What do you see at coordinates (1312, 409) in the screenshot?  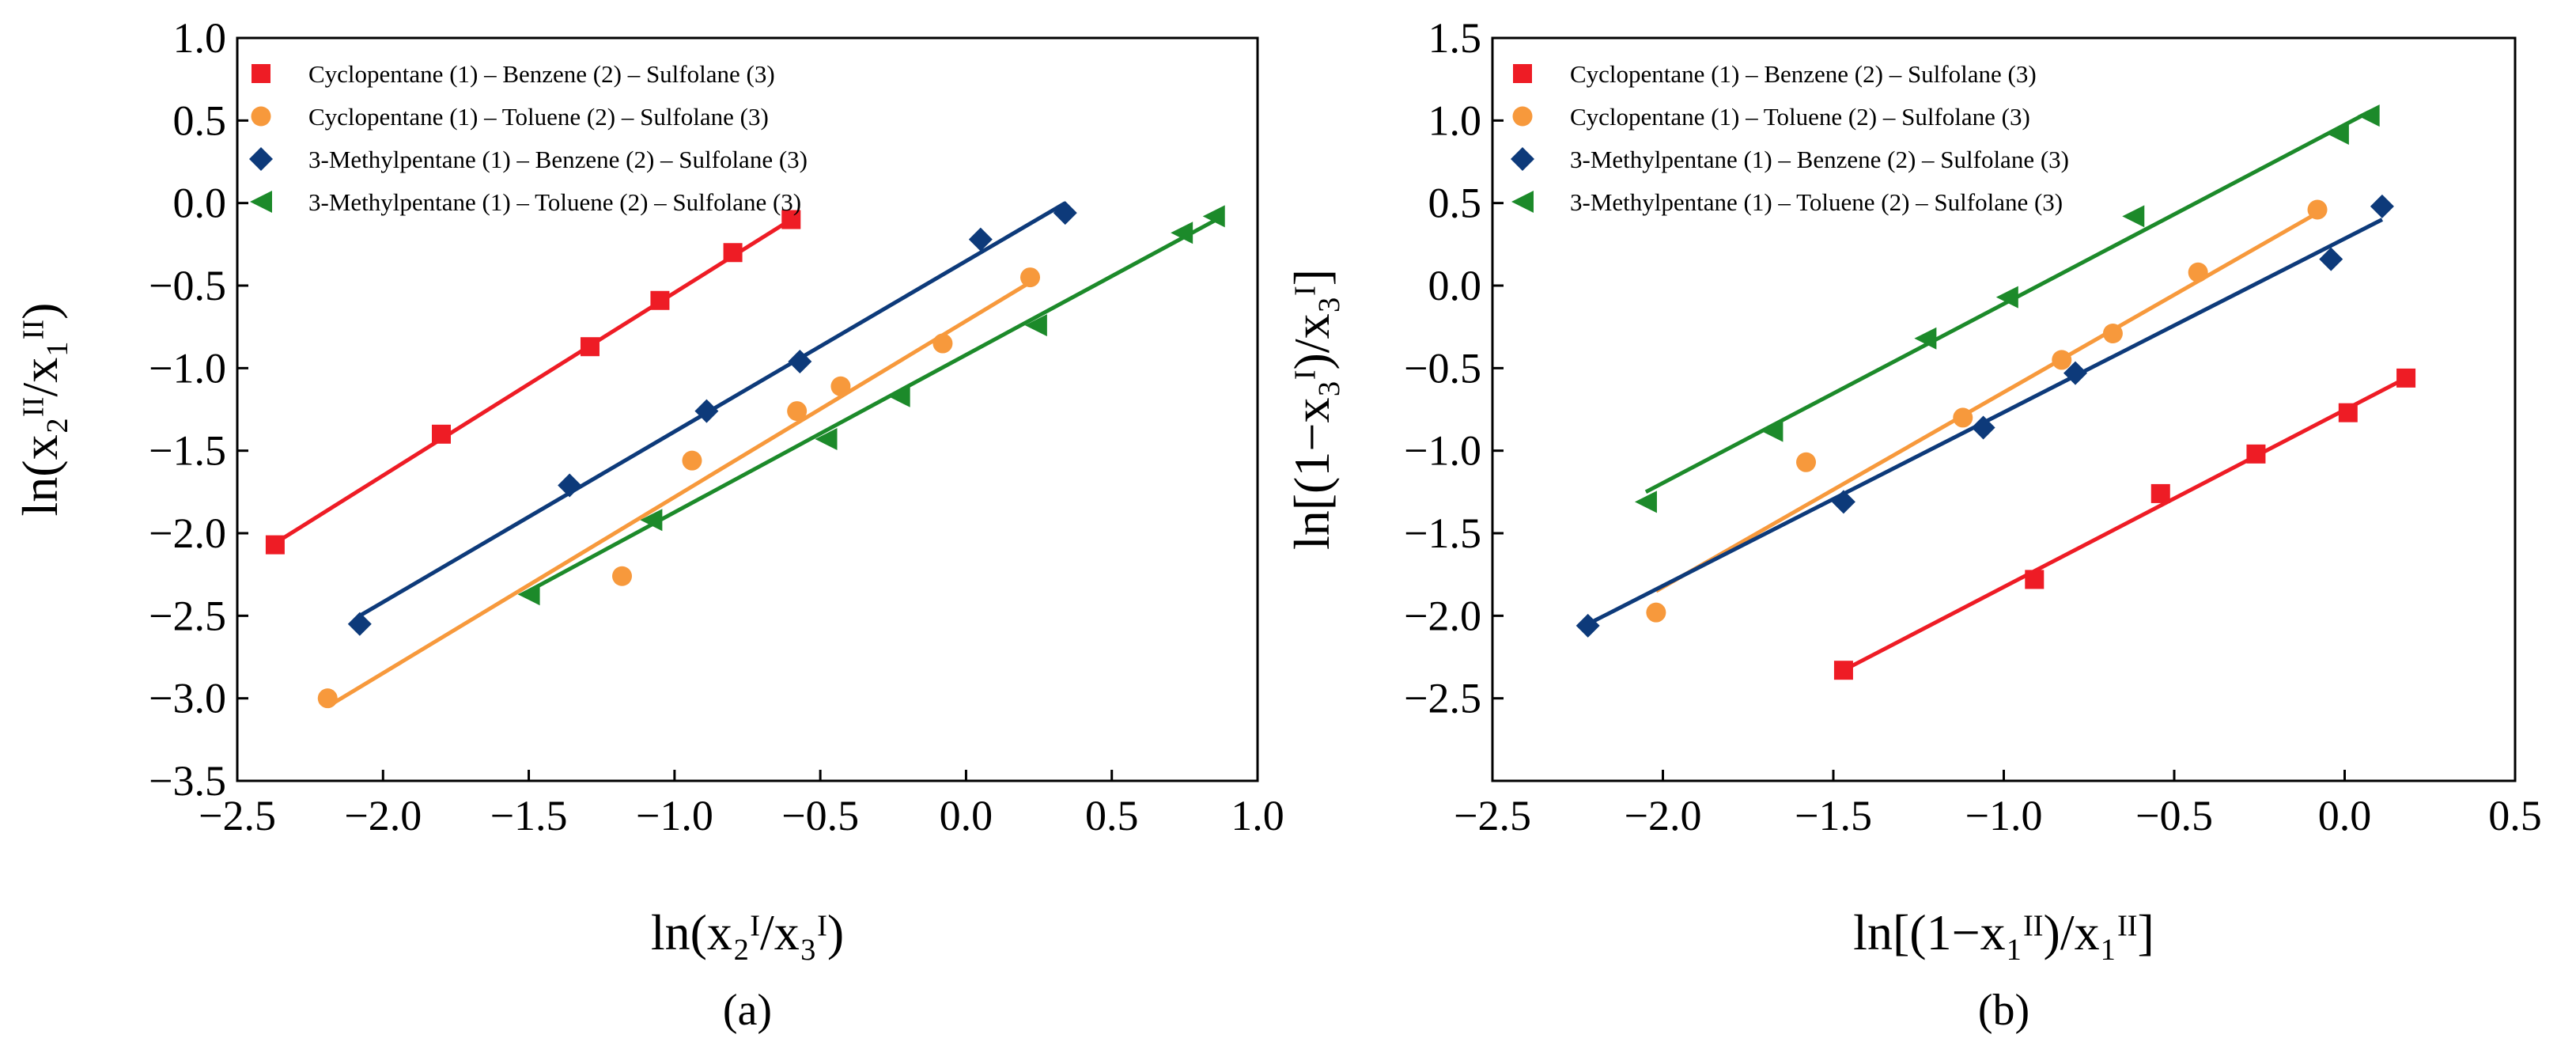 I see `y-axis-label: ln[(1−x₃ᴵ)/x₃ᴵ]` at bounding box center [1312, 409].